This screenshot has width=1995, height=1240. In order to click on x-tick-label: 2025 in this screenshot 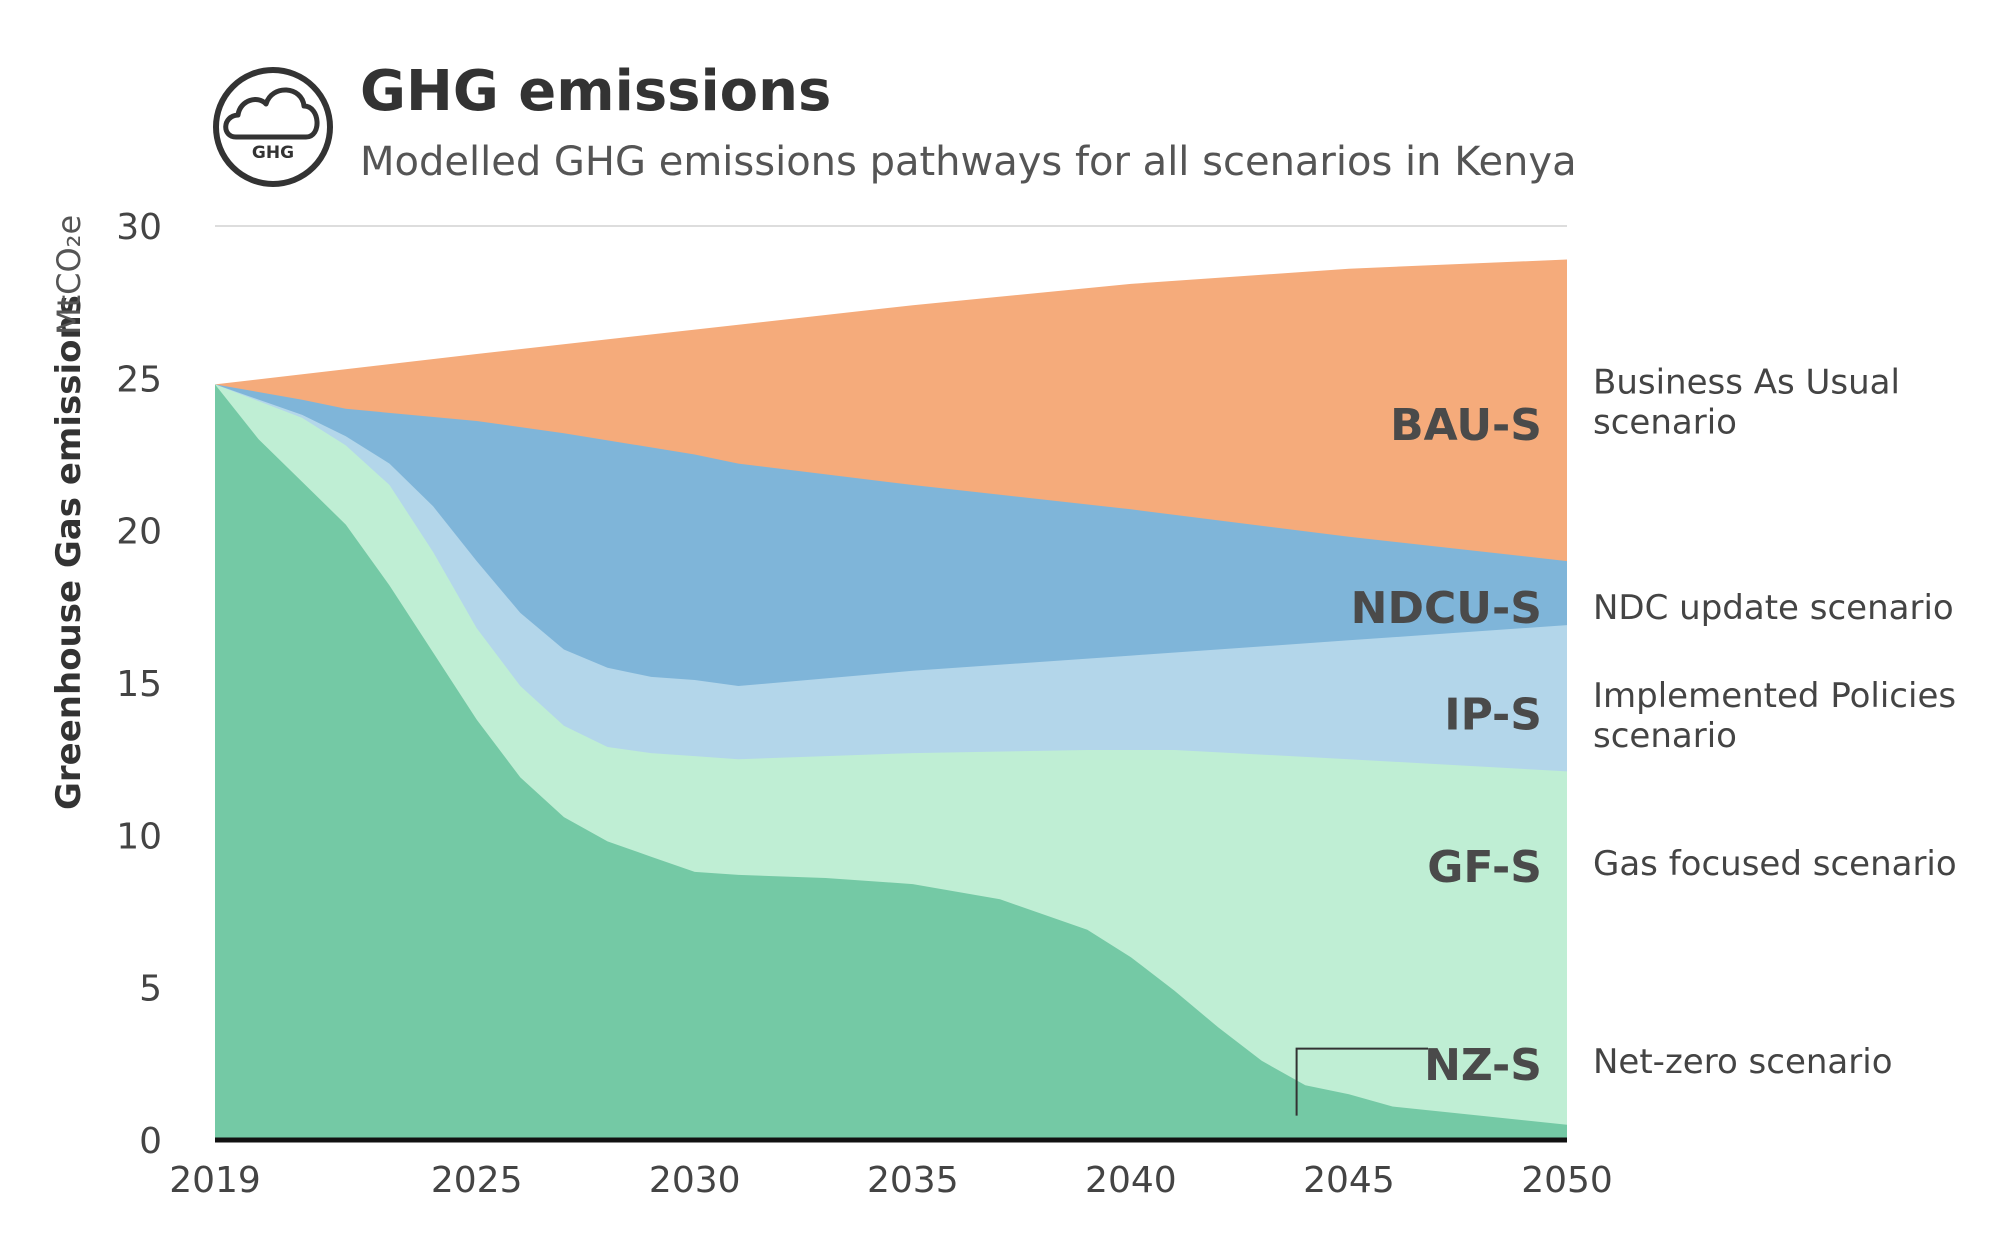, I will do `click(477, 1180)`.